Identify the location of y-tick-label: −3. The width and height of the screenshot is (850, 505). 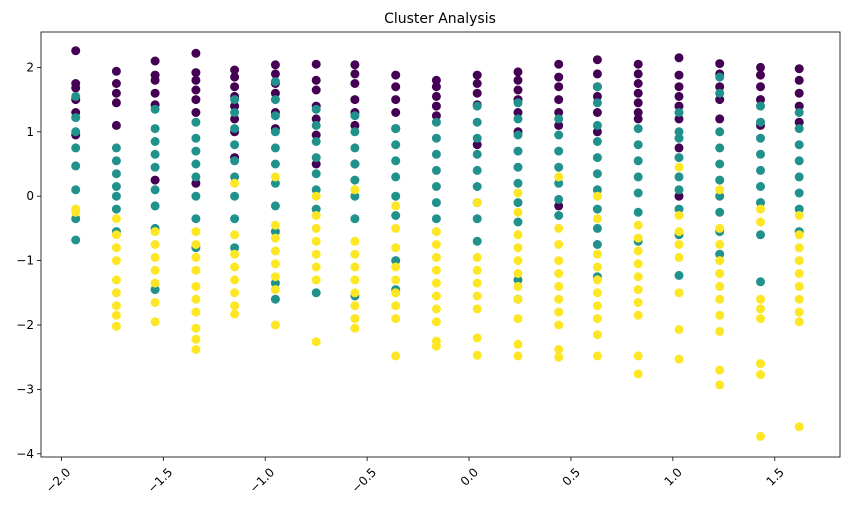
(25, 389).